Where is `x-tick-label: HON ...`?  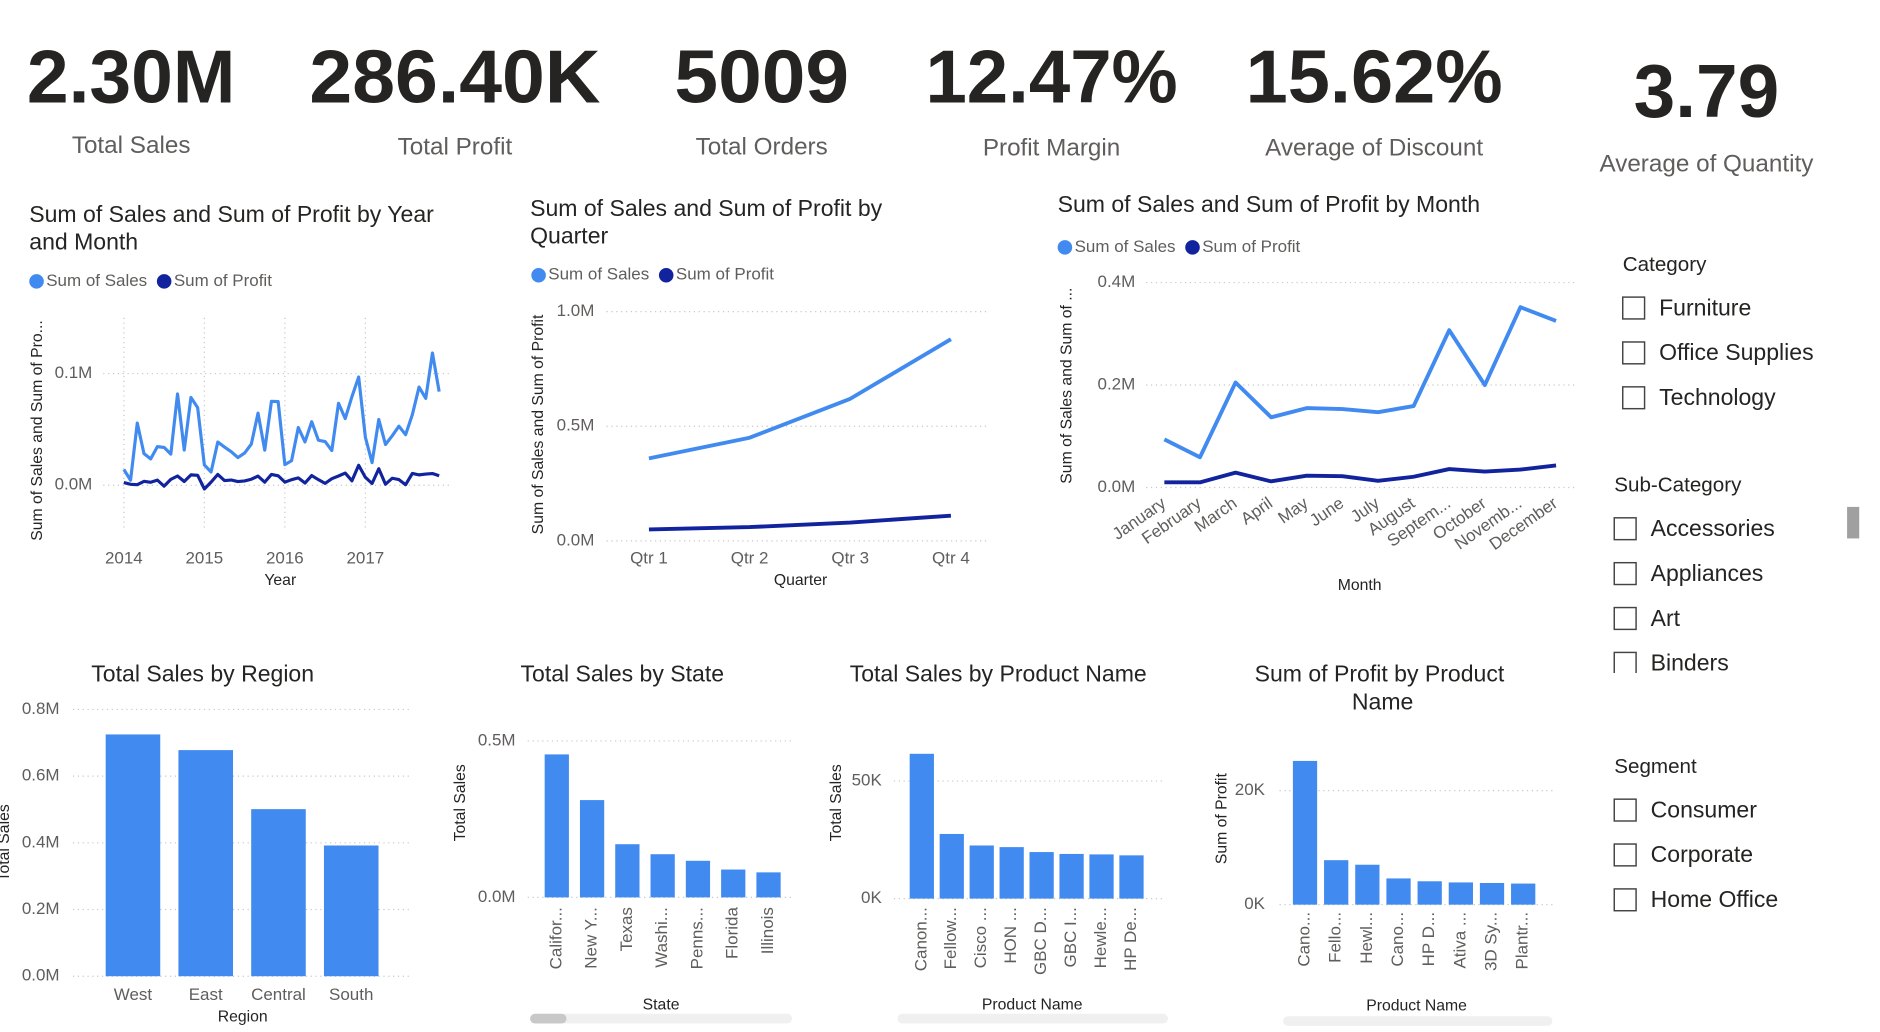
x-tick-label: HON ... is located at coordinates (1010, 935).